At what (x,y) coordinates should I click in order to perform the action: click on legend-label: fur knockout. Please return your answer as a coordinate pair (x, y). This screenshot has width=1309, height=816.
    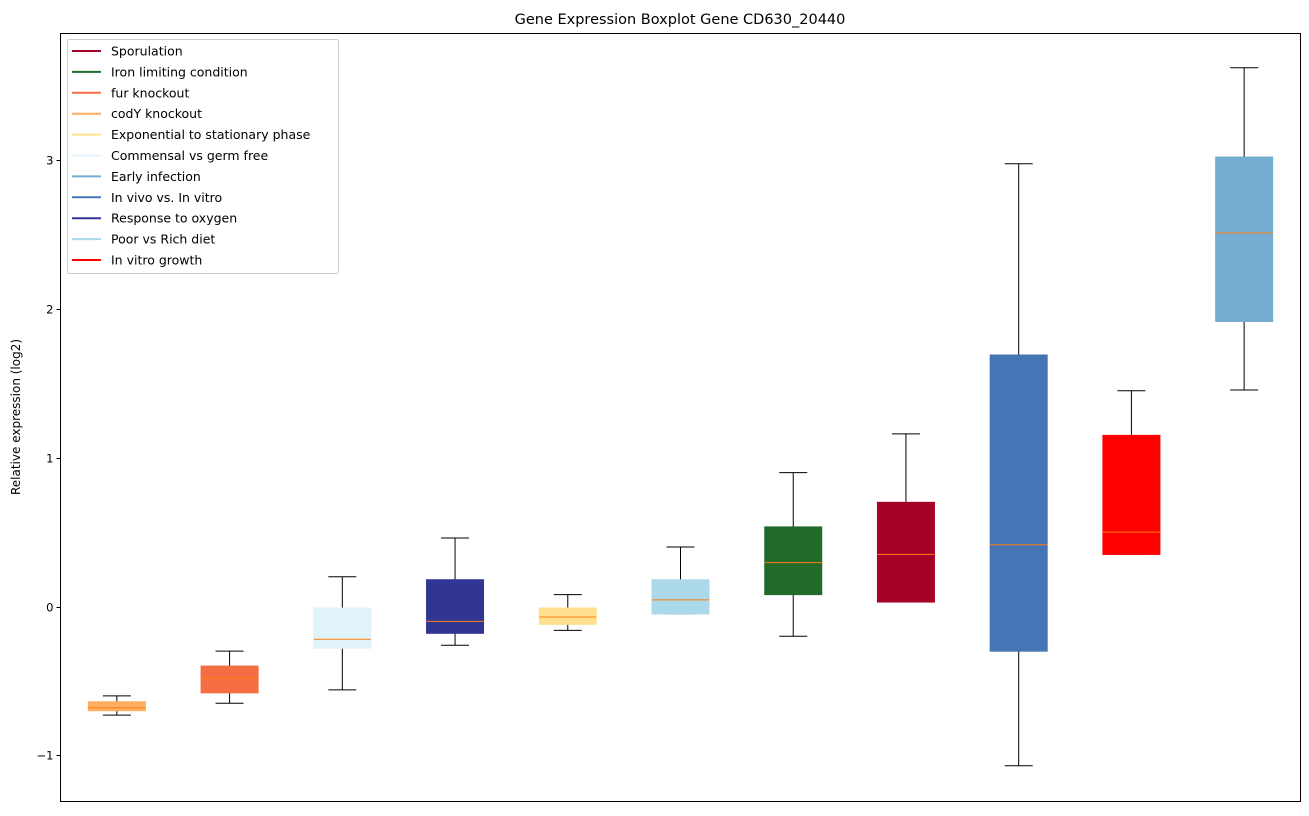
    Looking at the image, I should click on (150, 92).